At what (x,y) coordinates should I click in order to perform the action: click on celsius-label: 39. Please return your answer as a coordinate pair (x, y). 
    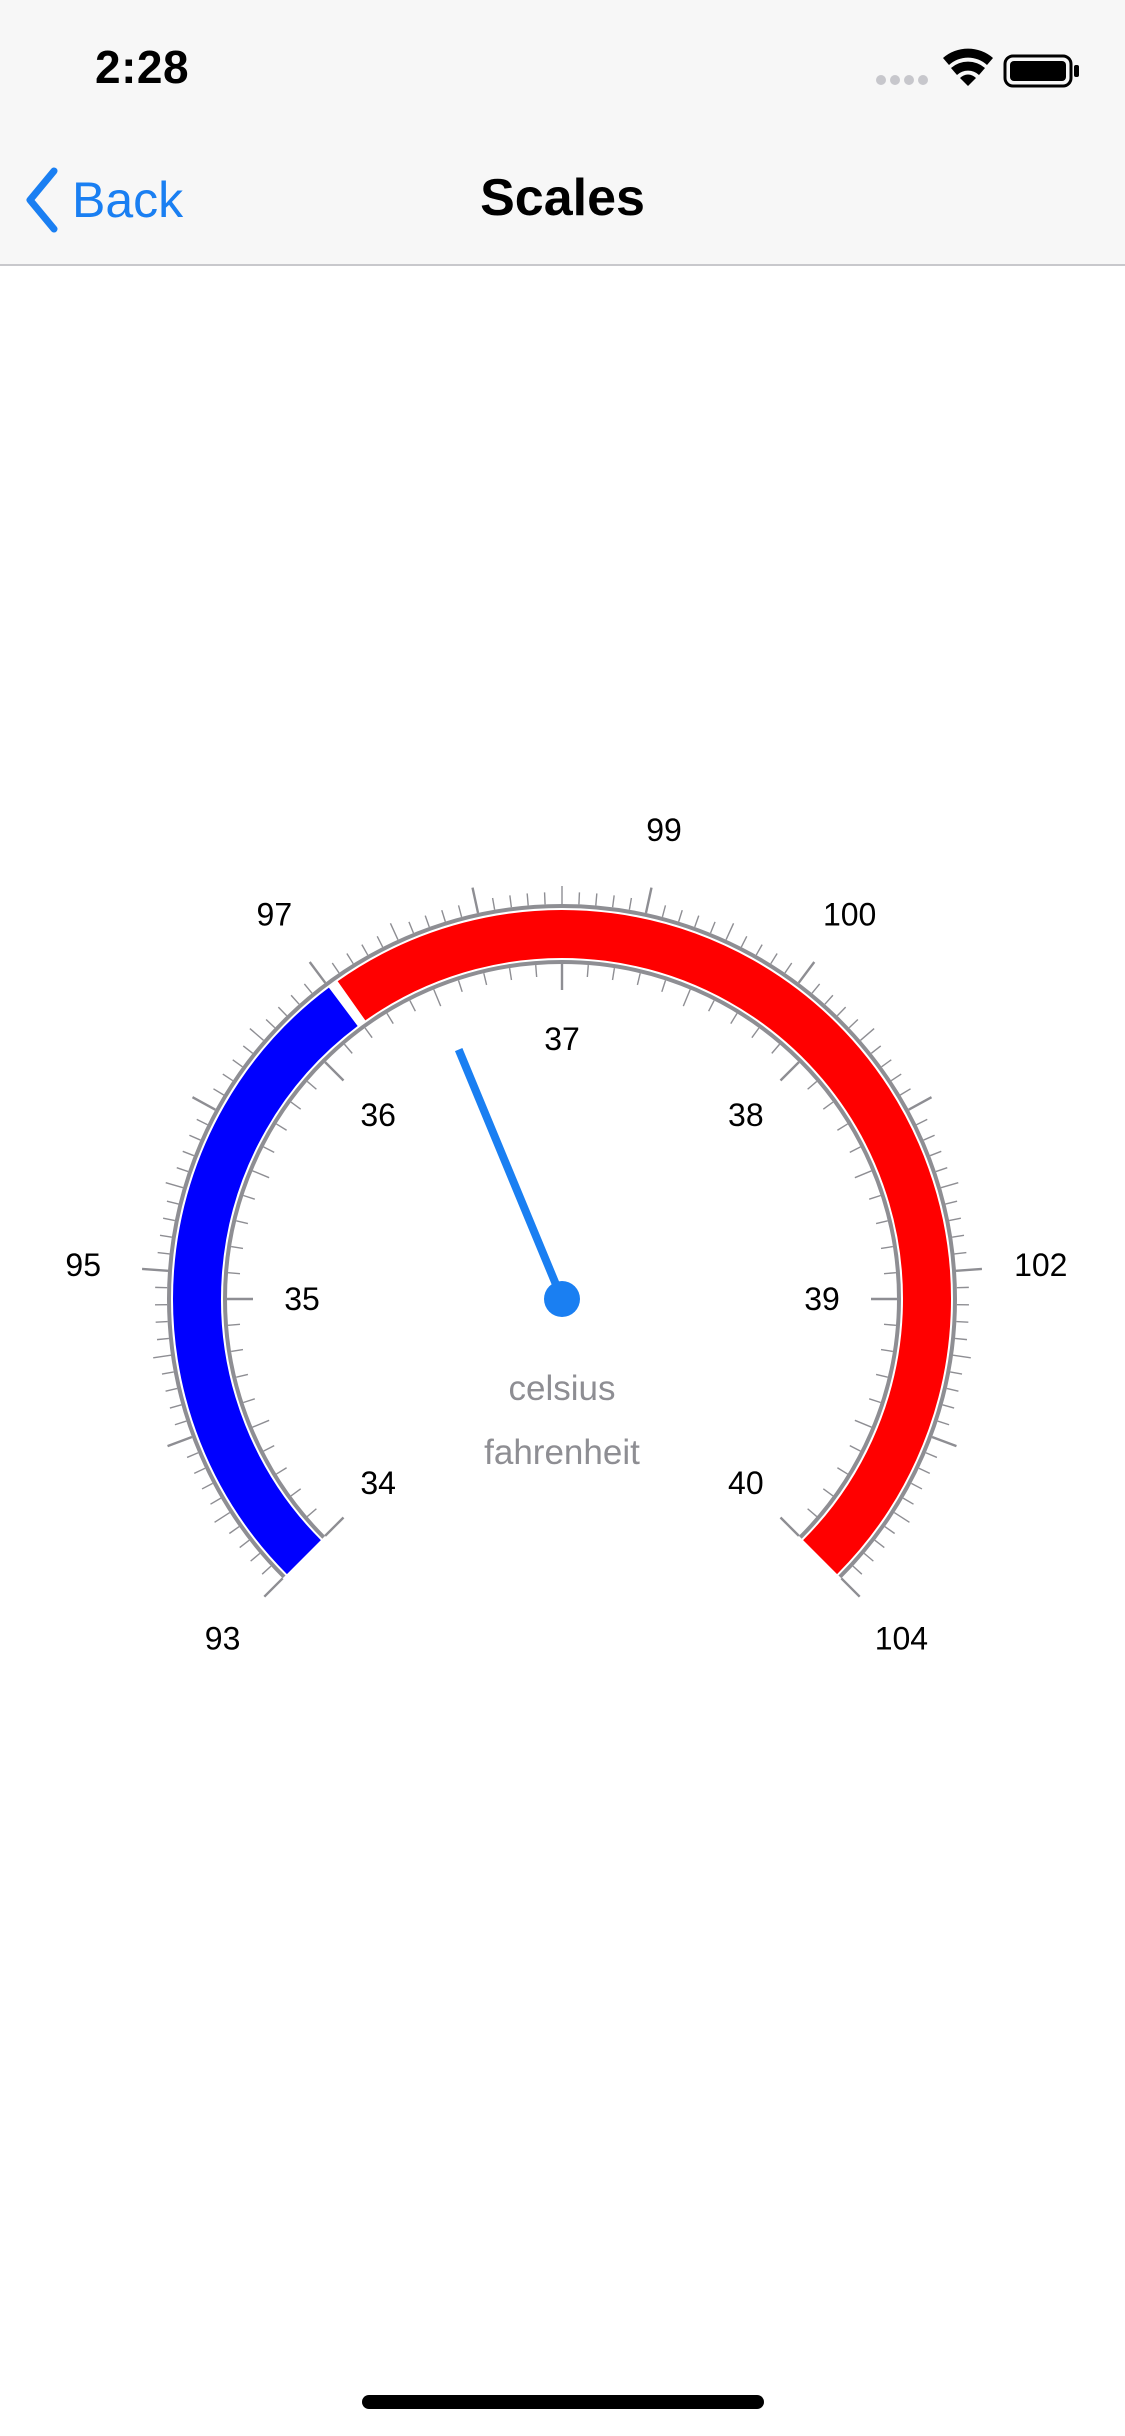
    Looking at the image, I should click on (822, 1299).